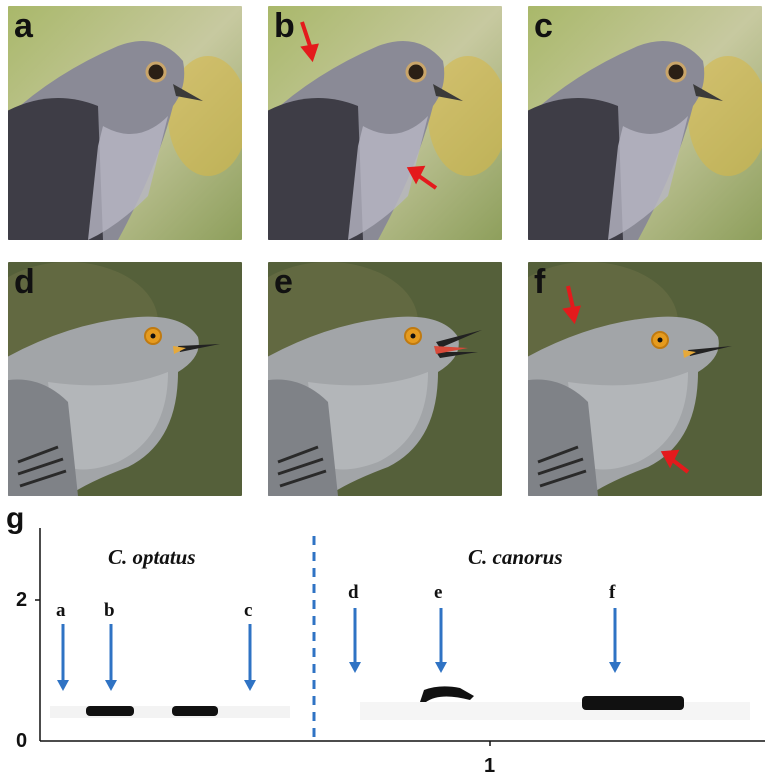 Image resolution: width=768 pixels, height=775 pixels. What do you see at coordinates (109, 610) in the screenshot?
I see `svg-text: b` at bounding box center [109, 610].